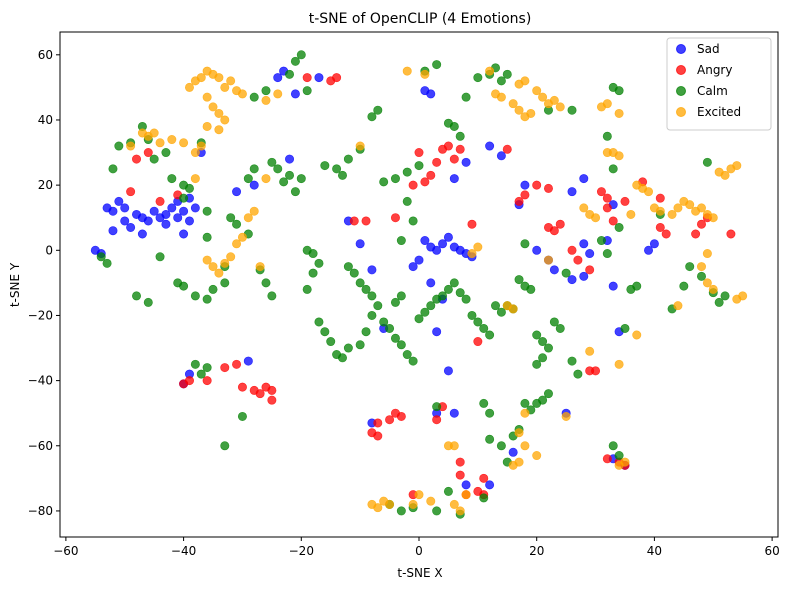  I want to click on x-tick-label: 40, so click(654, 551).